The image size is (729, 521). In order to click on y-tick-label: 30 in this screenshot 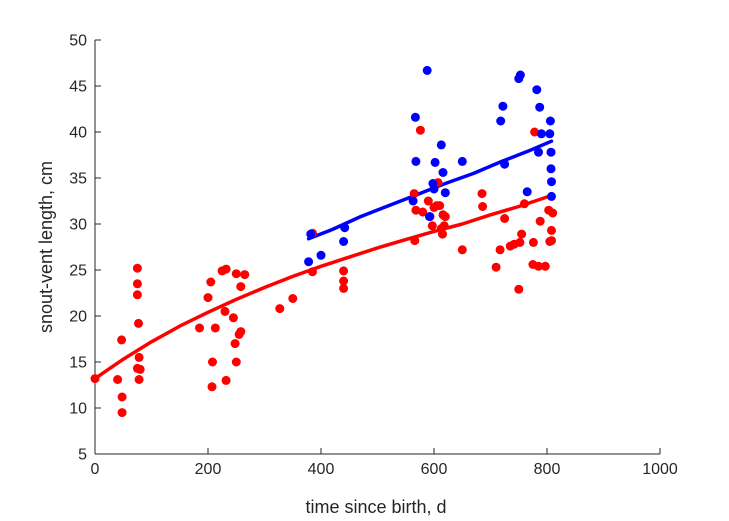, I will do `click(78, 225)`.